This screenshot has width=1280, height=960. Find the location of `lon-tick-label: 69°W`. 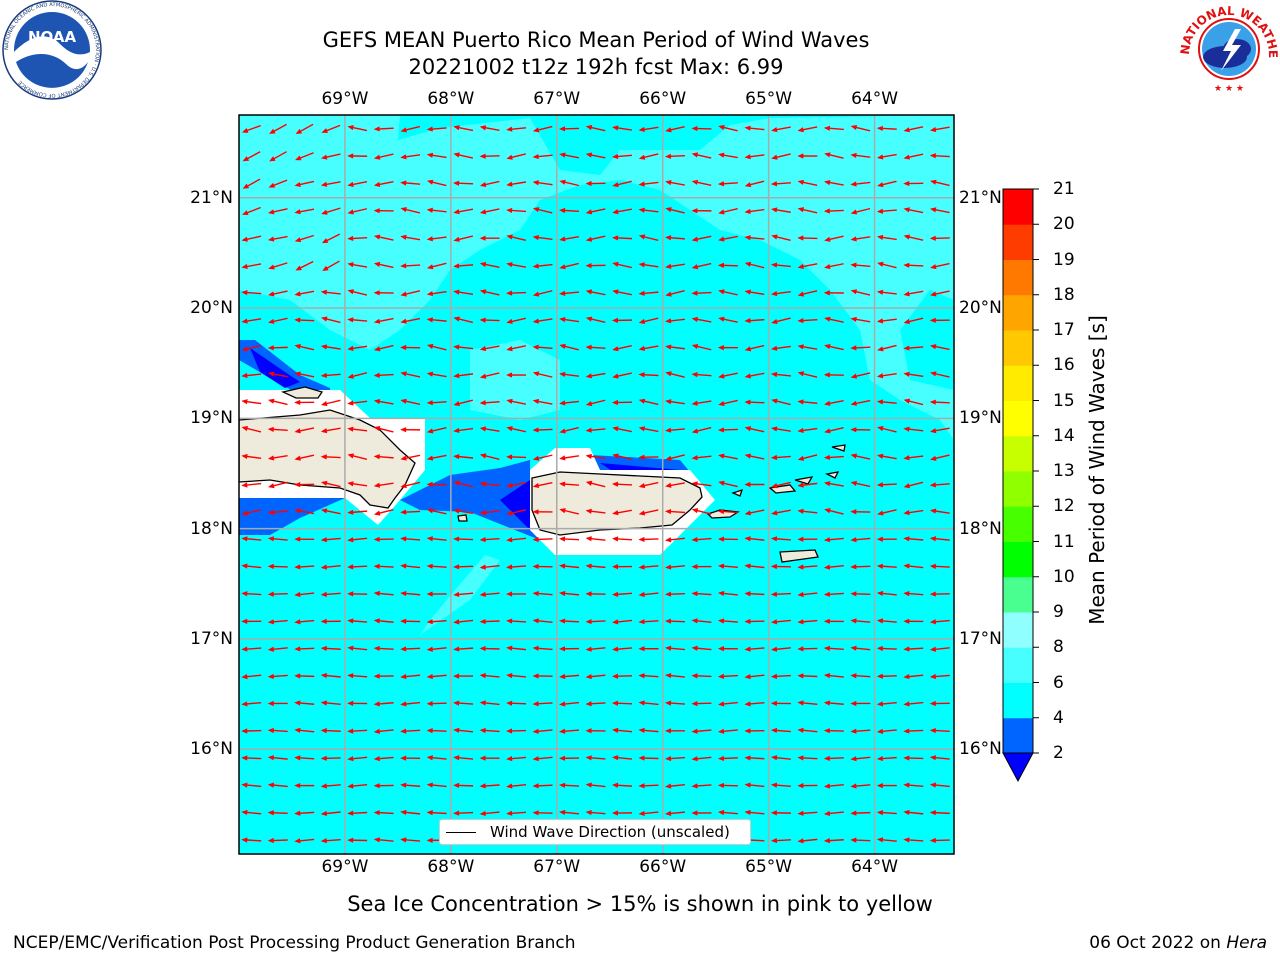

lon-tick-label: 69°W is located at coordinates (345, 867).